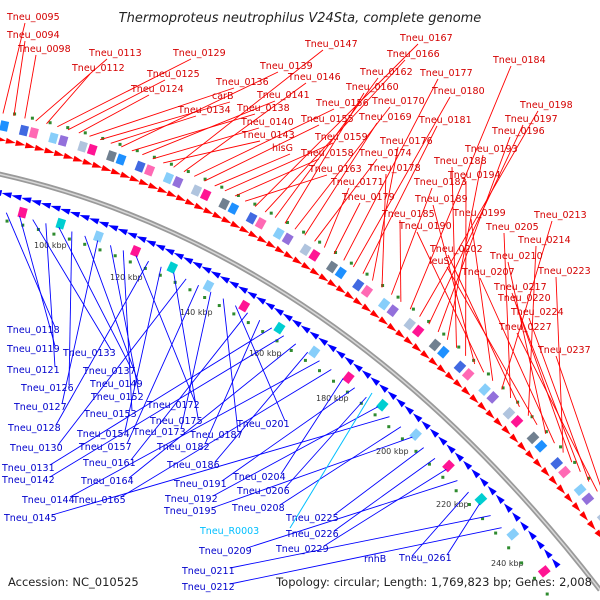  What do you see at coordinates (425, 558) in the screenshot?
I see `reverse-gene-label: Tneu_0261` at bounding box center [425, 558].